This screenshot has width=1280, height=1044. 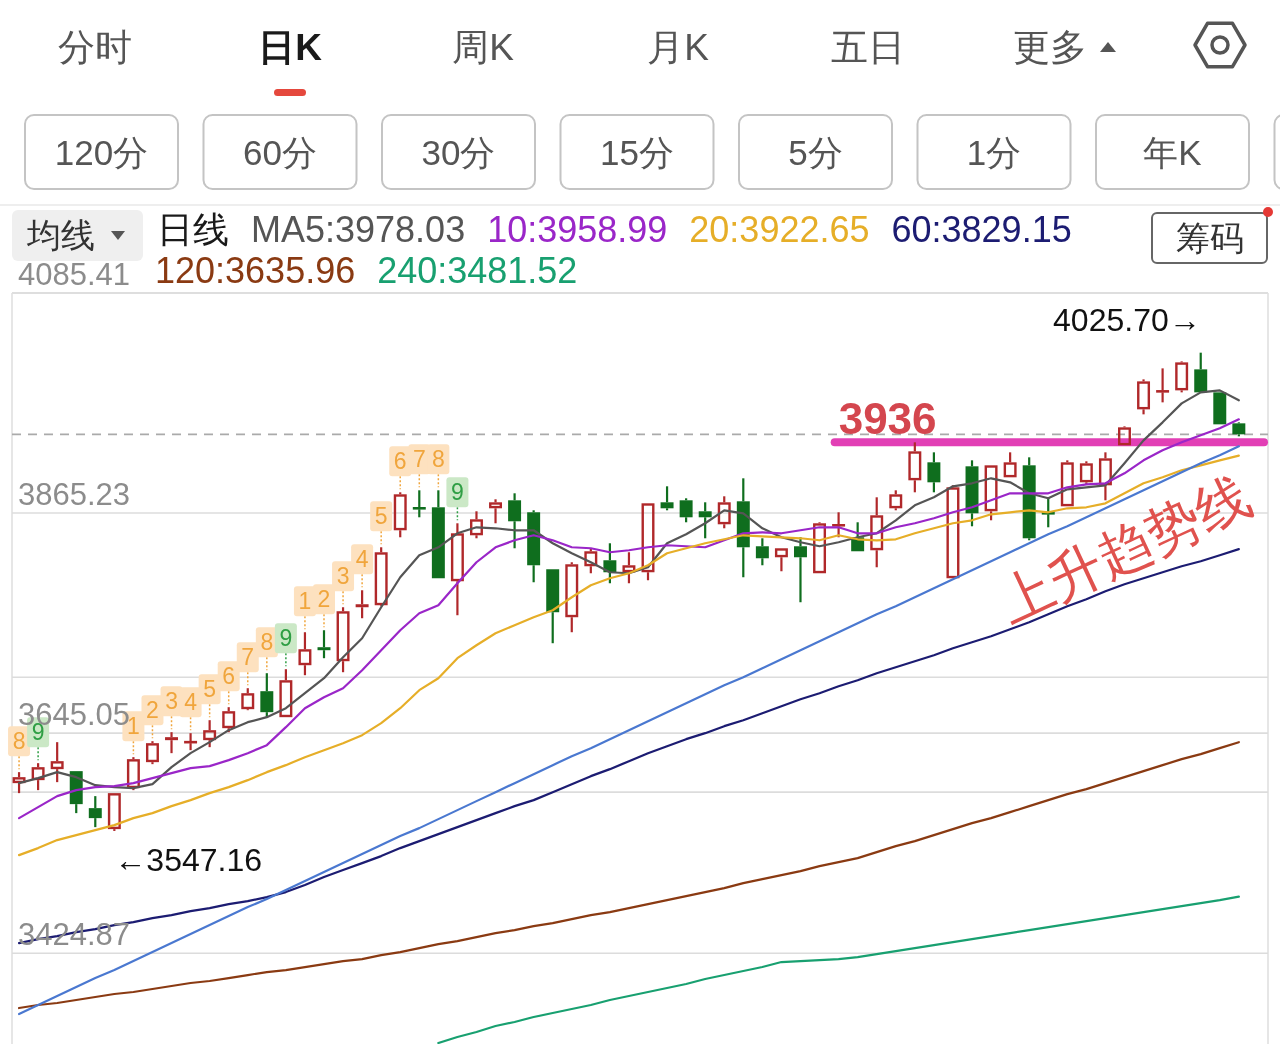 What do you see at coordinates (1209, 238) in the screenshot?
I see `text: 筹码` at bounding box center [1209, 238].